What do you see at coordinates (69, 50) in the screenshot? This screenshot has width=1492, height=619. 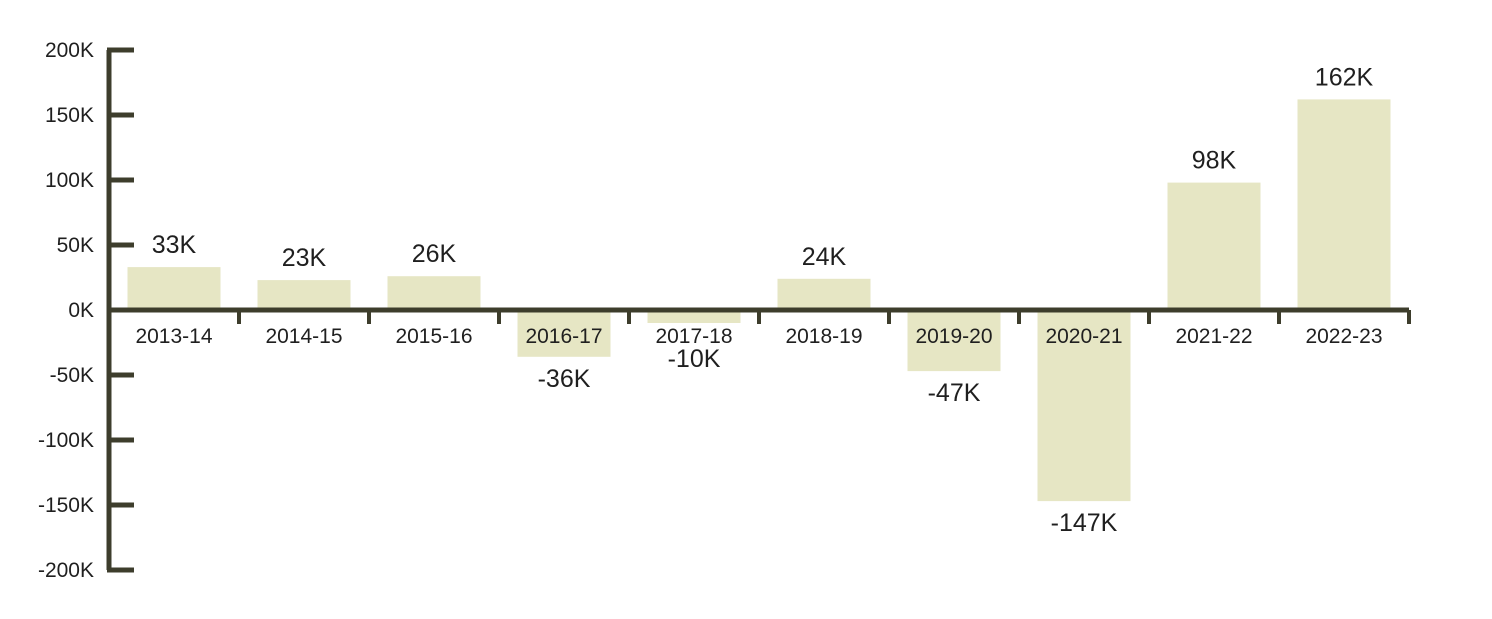 I see `y-tick-label: 200K` at bounding box center [69, 50].